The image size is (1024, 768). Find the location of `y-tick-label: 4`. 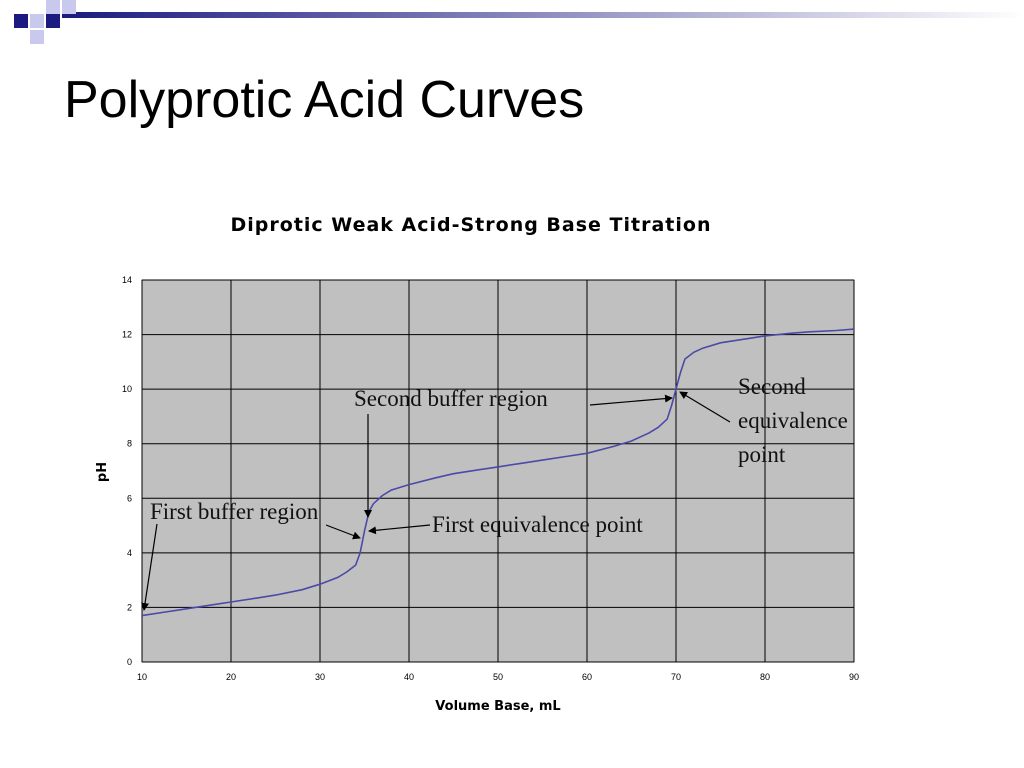

y-tick-label: 4 is located at coordinates (129, 553).